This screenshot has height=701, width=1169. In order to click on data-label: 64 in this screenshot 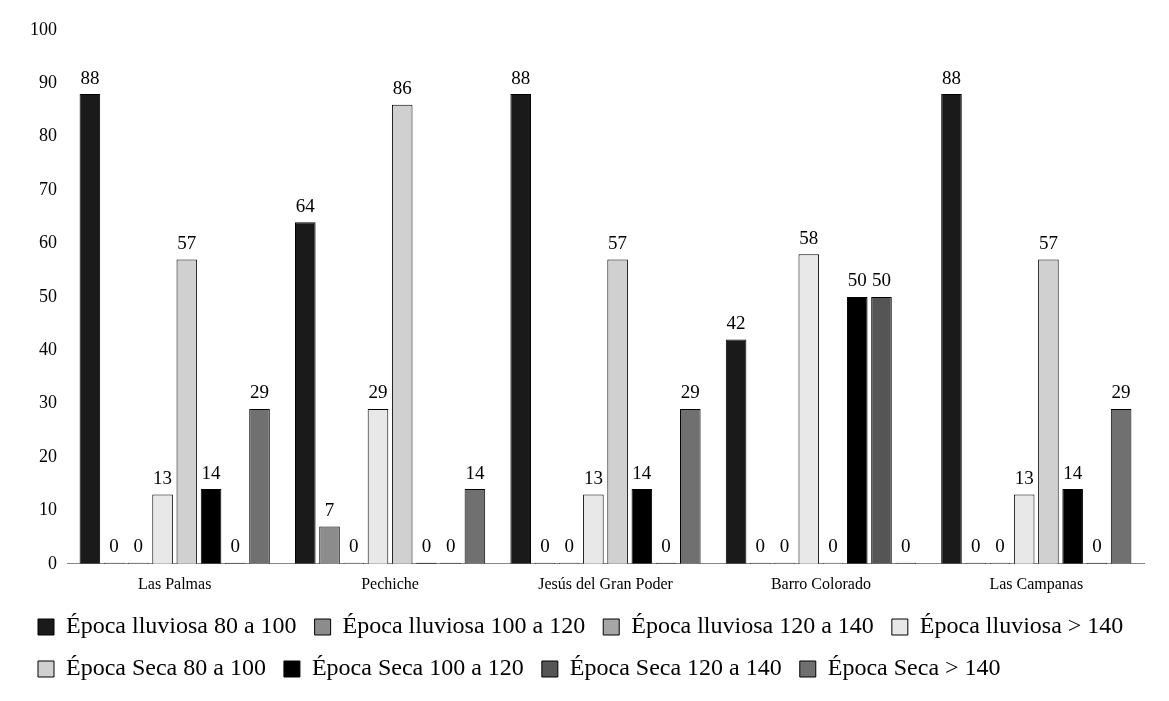, I will do `click(305, 205)`.